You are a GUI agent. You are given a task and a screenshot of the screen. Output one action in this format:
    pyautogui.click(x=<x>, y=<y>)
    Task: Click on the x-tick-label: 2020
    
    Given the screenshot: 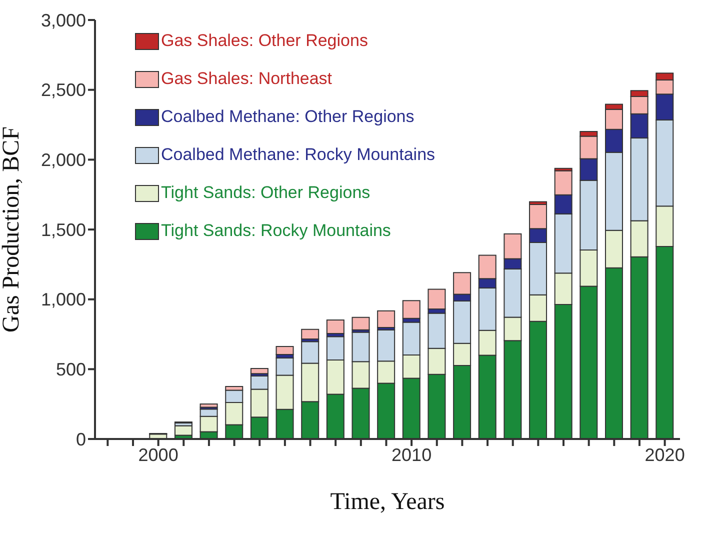 What is the action you would take?
    pyautogui.click(x=664, y=454)
    